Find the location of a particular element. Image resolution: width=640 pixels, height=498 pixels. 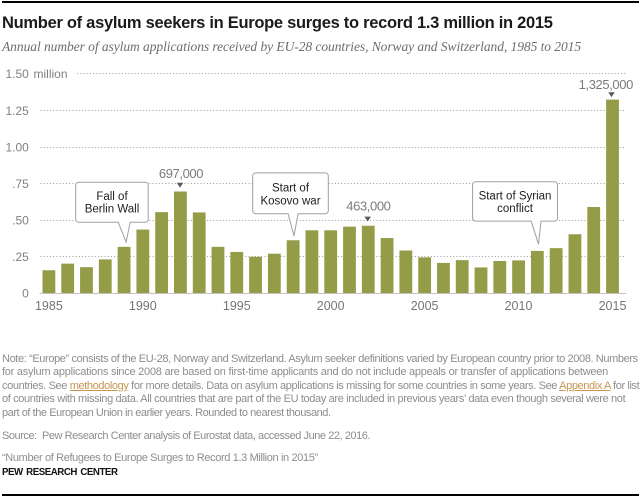

svg-text: Kosovo war is located at coordinates (290, 202).